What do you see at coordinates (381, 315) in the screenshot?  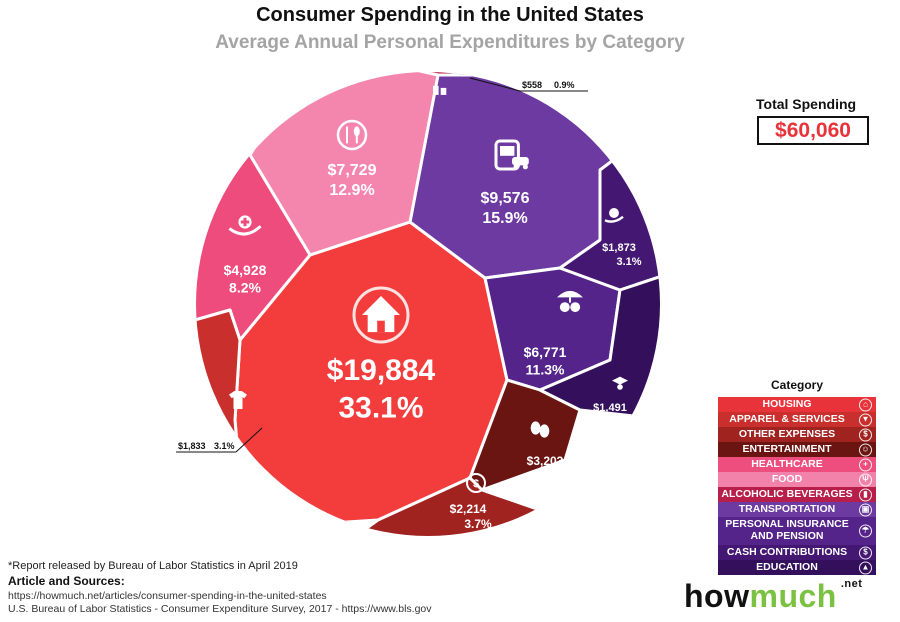 I see `house-icon` at bounding box center [381, 315].